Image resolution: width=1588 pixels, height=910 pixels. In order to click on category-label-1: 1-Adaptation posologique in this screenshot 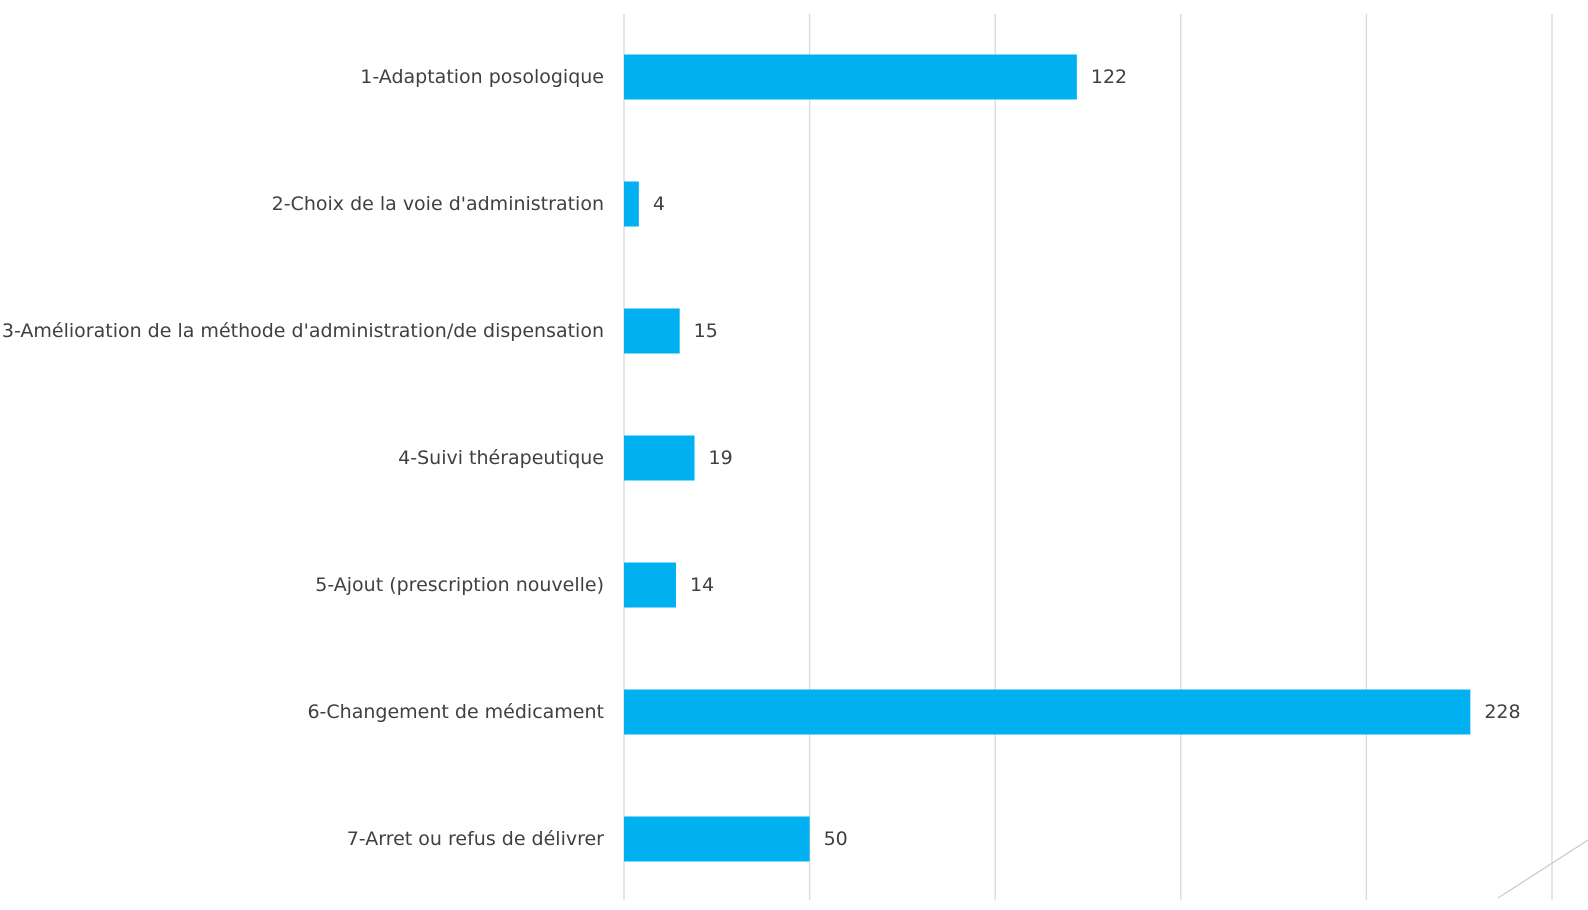, I will do `click(482, 77)`.